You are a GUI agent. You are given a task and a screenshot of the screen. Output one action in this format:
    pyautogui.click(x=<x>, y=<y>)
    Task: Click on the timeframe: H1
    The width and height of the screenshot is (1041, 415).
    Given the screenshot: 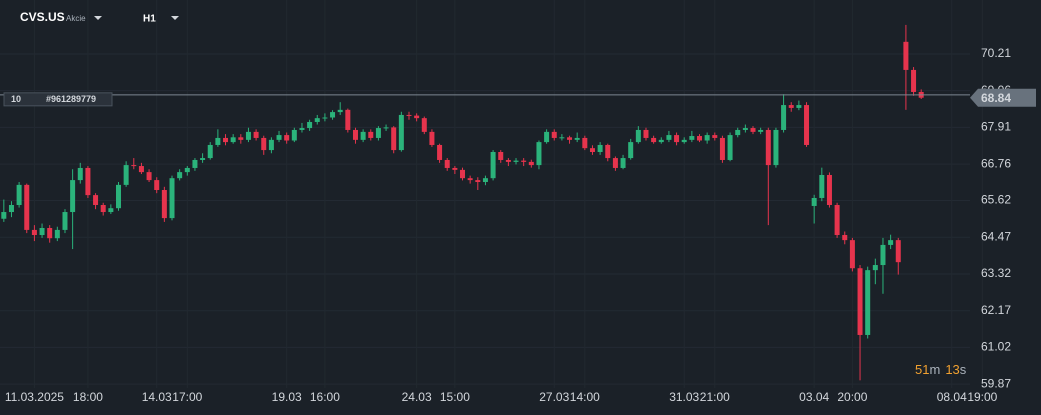 What is the action you would take?
    pyautogui.click(x=149, y=19)
    